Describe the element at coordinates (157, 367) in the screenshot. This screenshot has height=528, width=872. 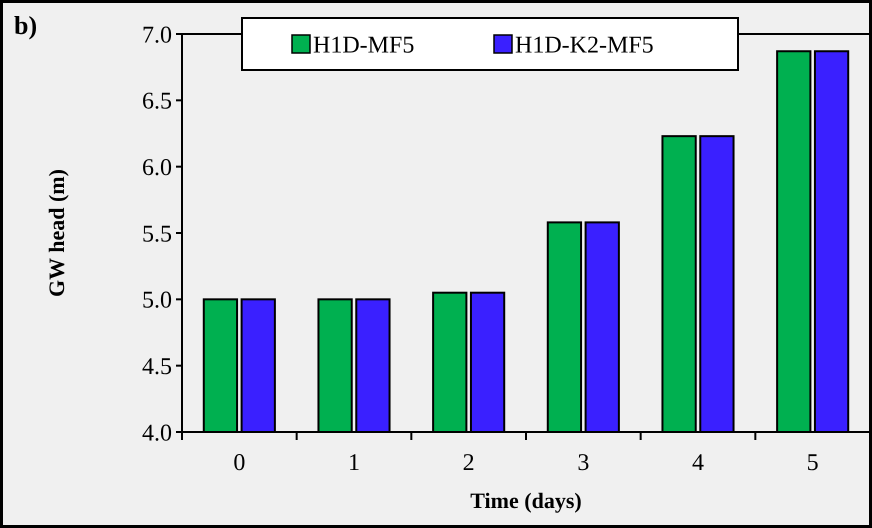
I see `y-tick-label: 4.5` at that location.